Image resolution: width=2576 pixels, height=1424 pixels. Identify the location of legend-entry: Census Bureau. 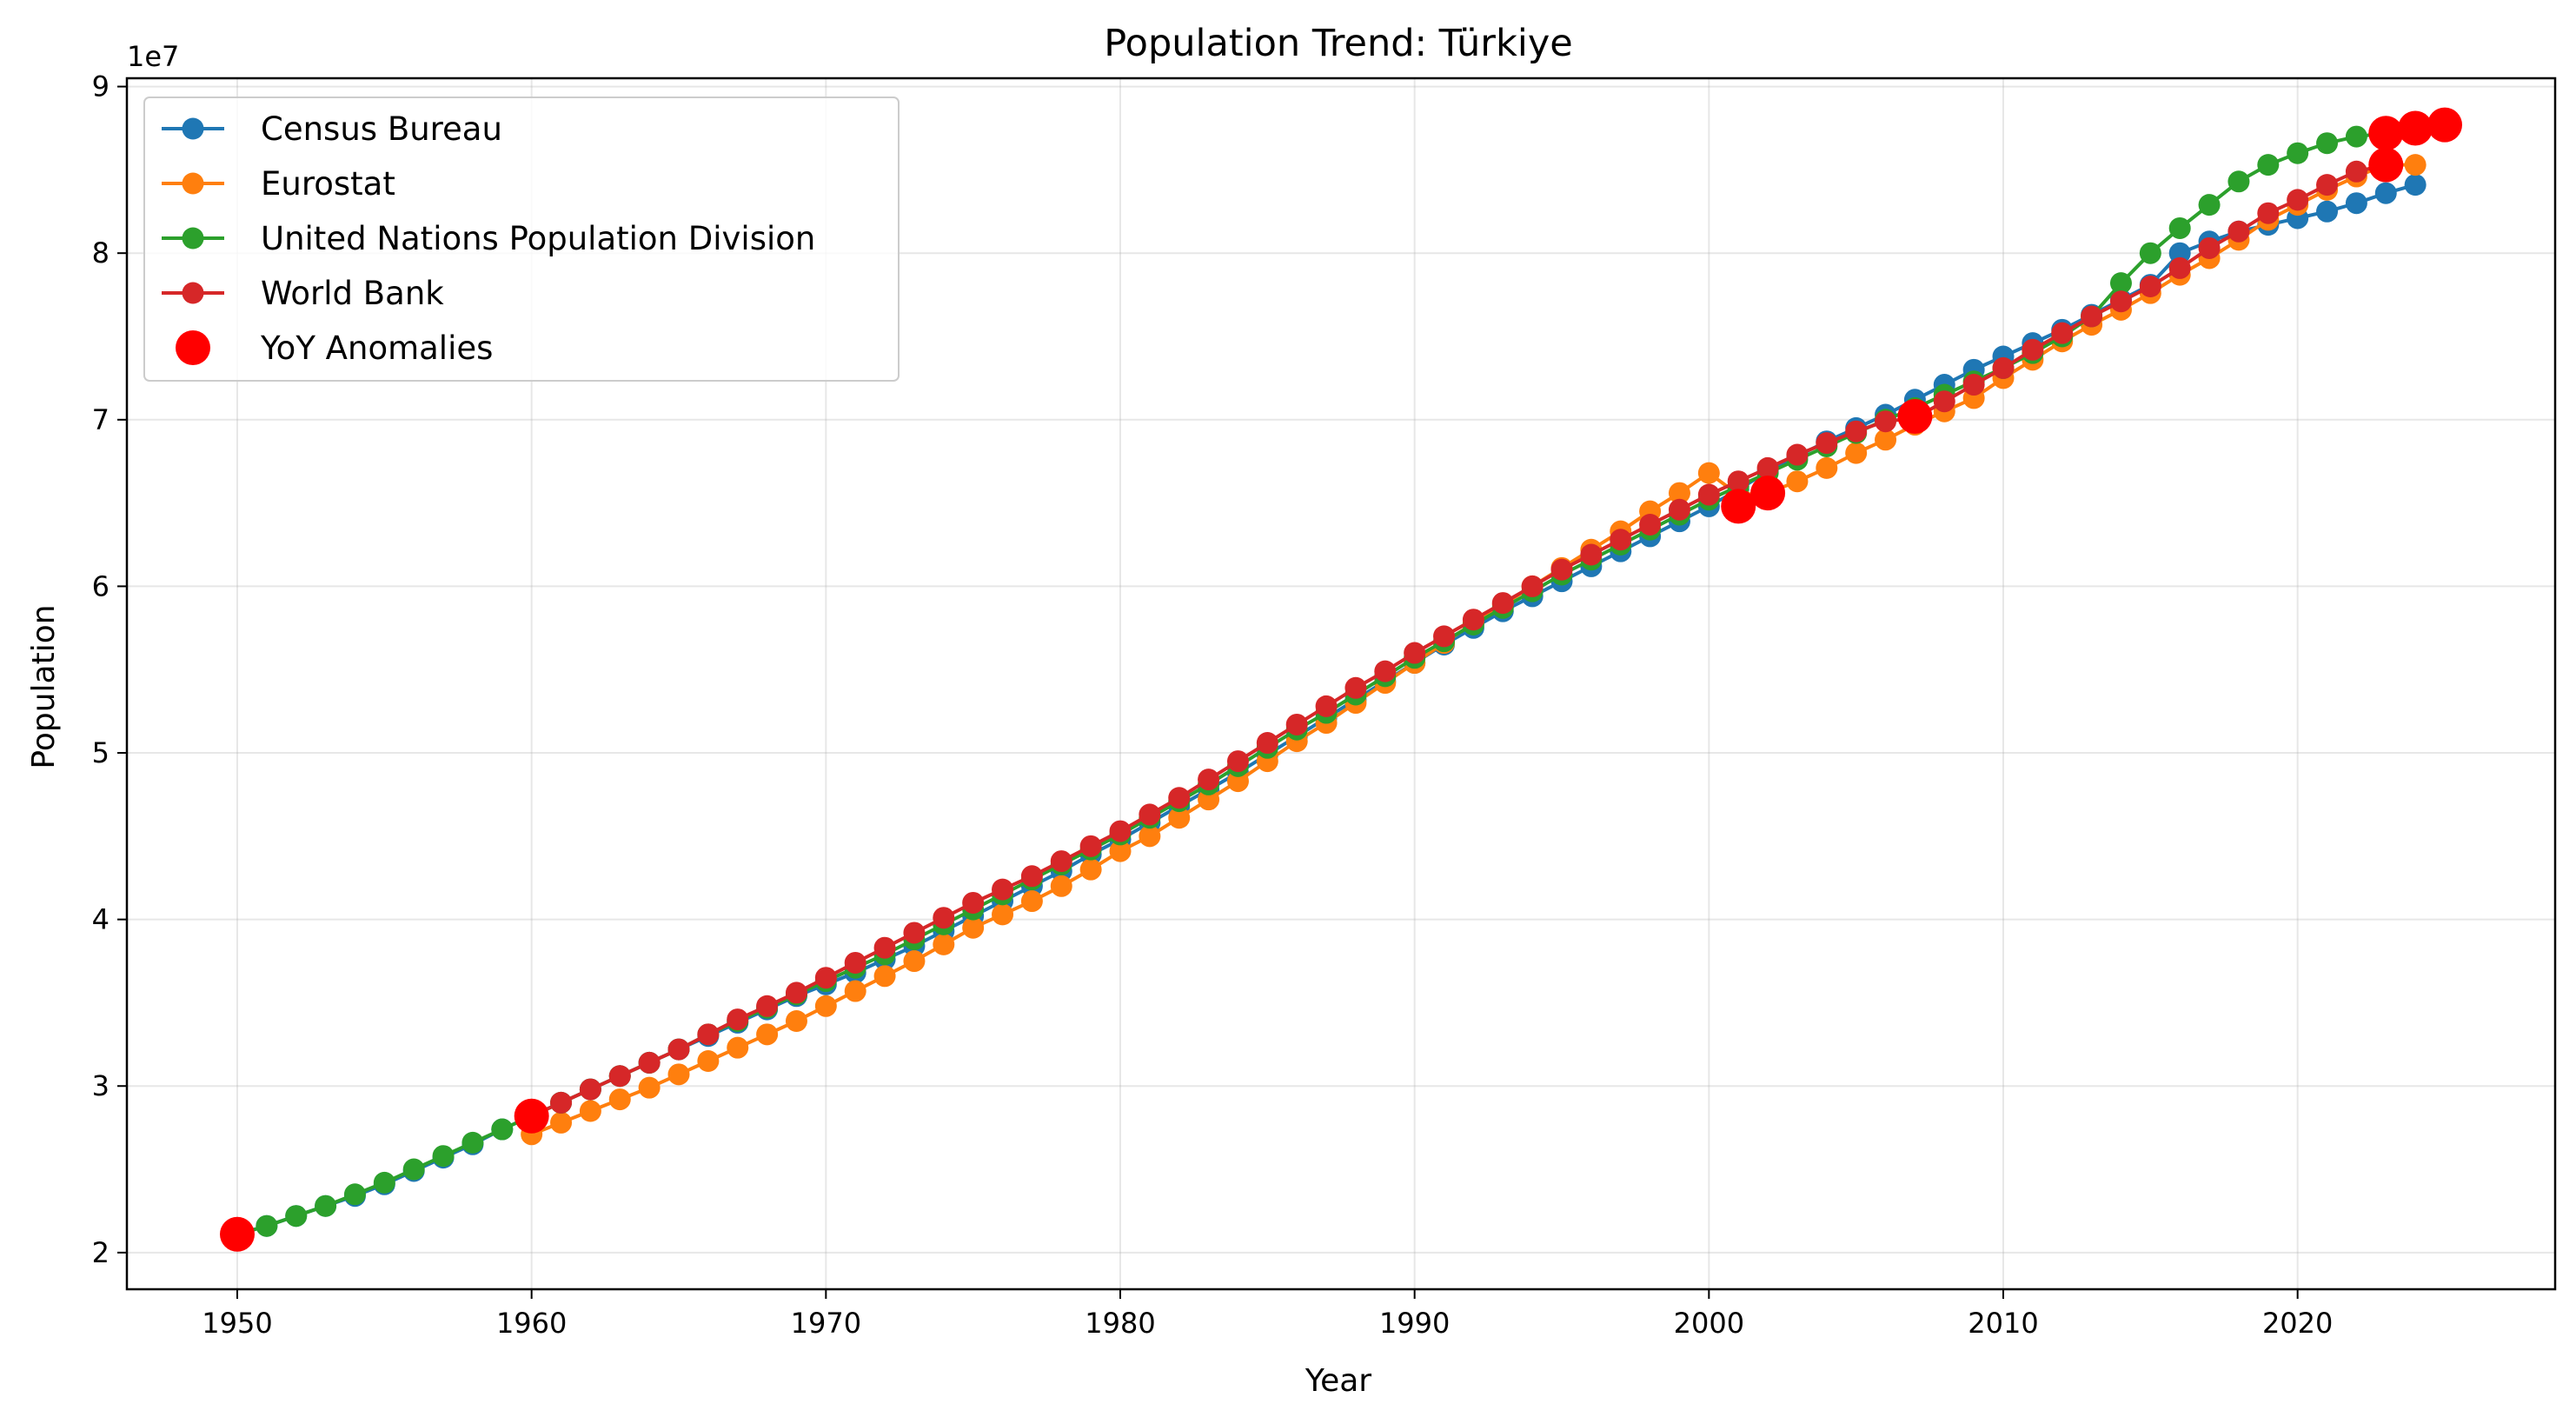
(332, 129).